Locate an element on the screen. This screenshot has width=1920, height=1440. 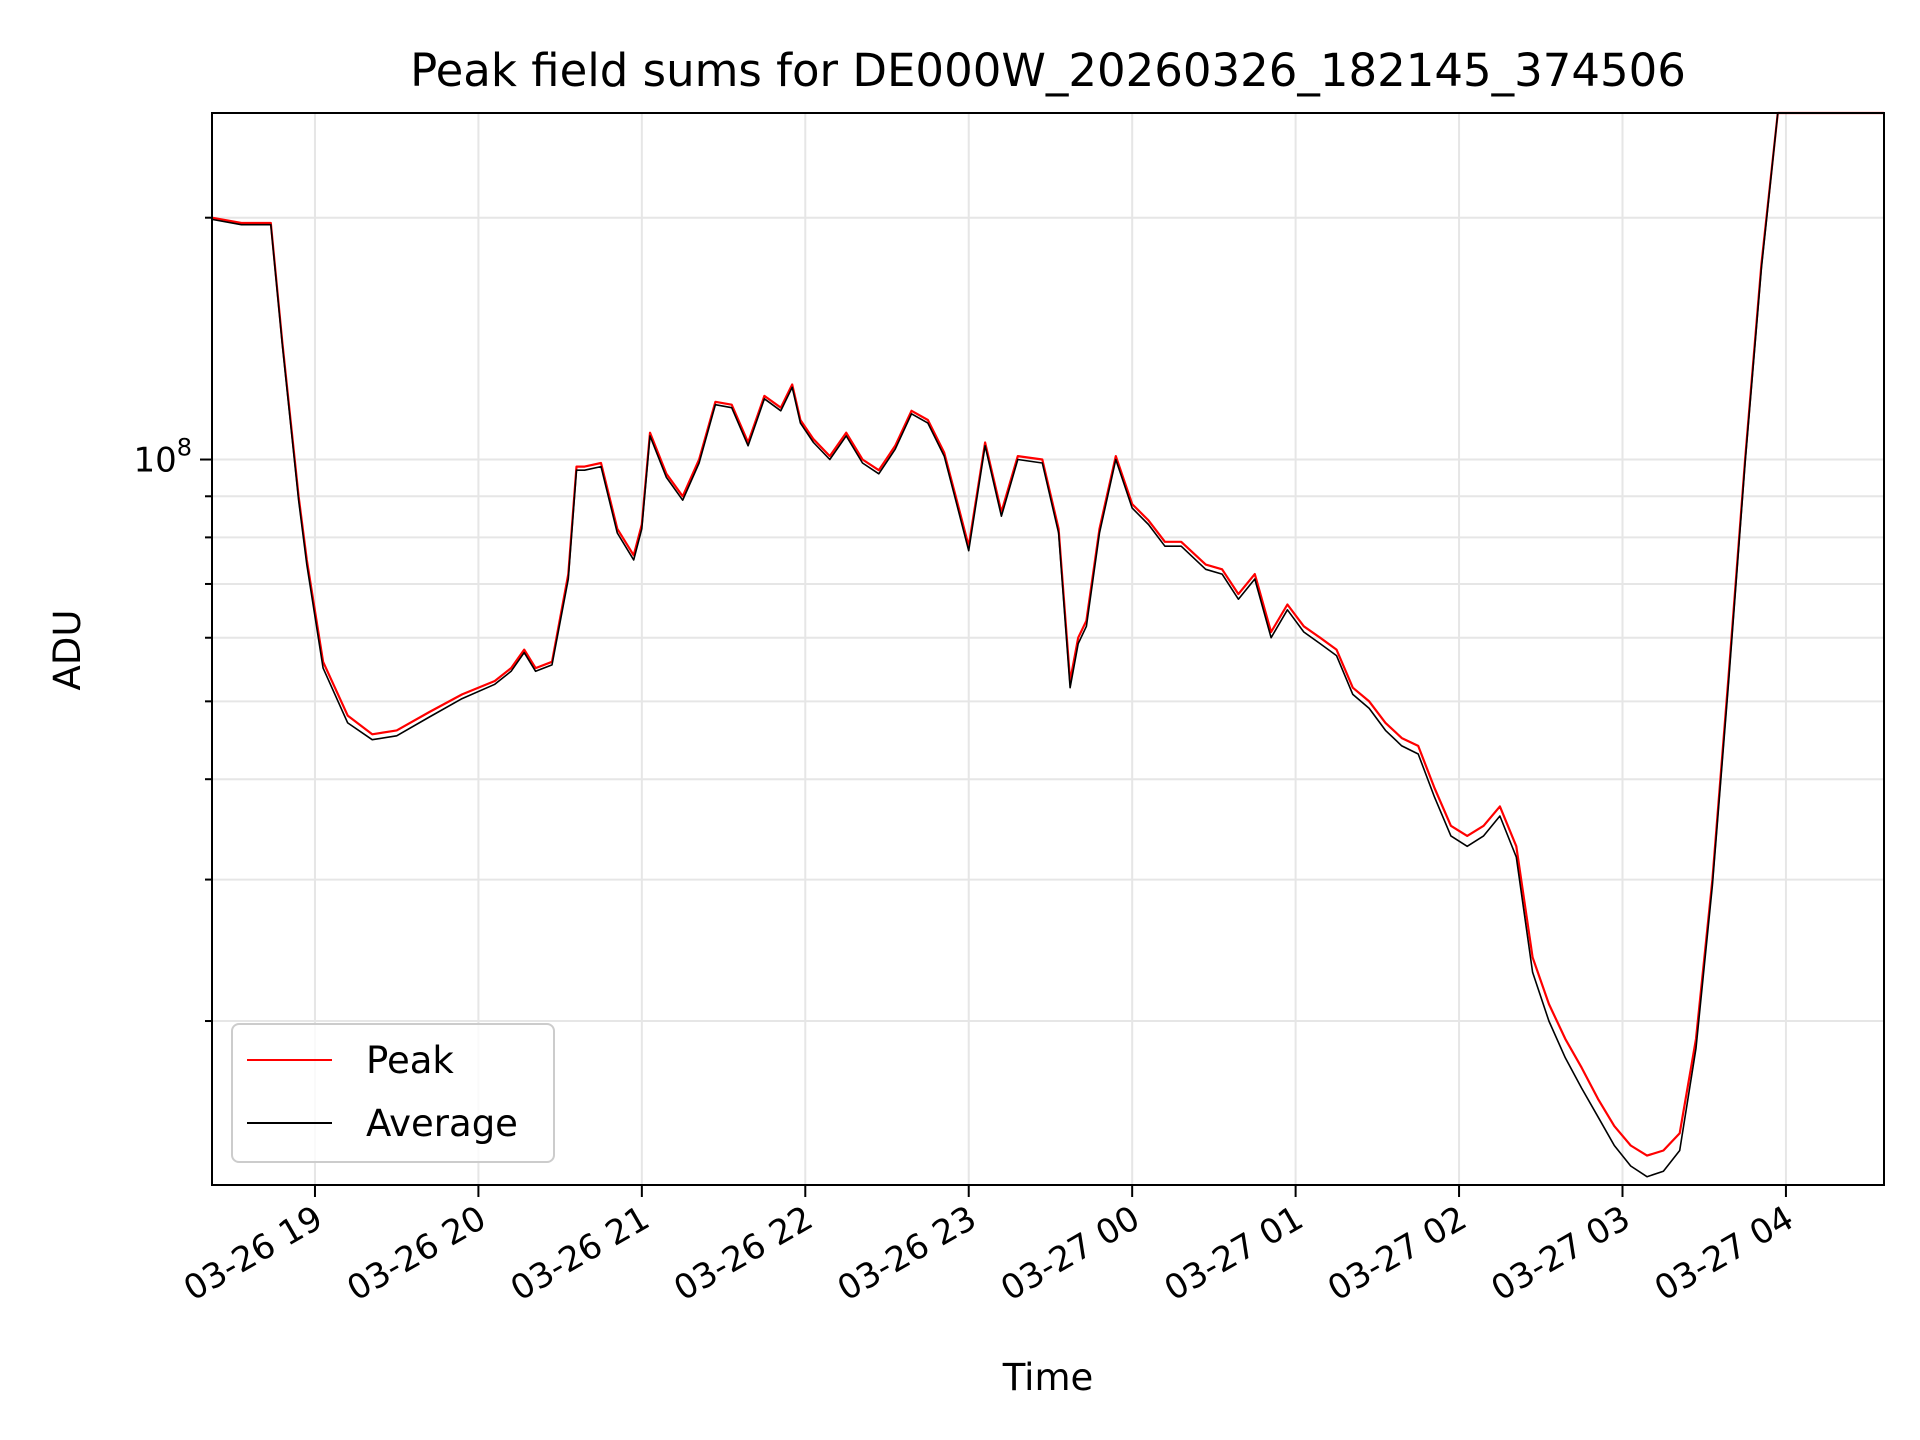
legend-peak-label: Peak is located at coordinates (410, 1060).